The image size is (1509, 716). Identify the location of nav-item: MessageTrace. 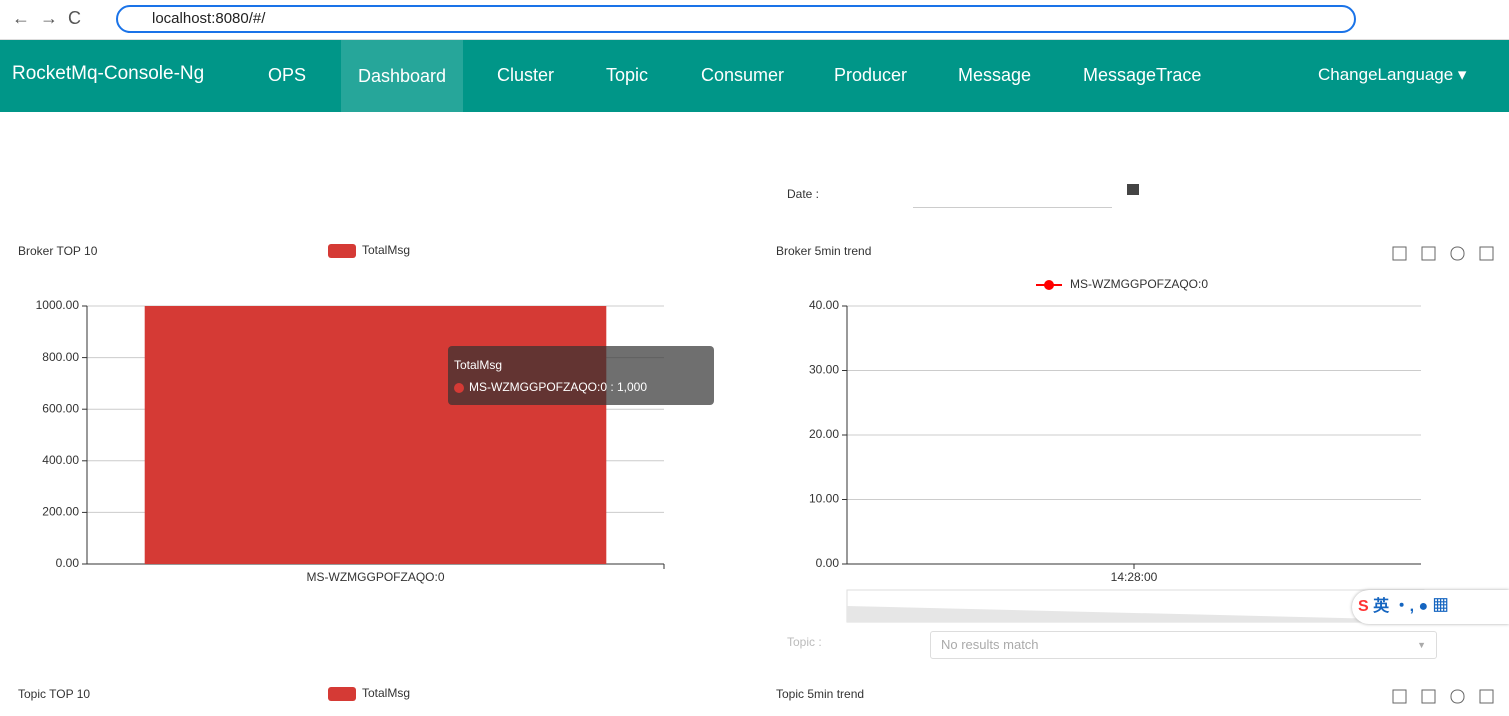
(1142, 75).